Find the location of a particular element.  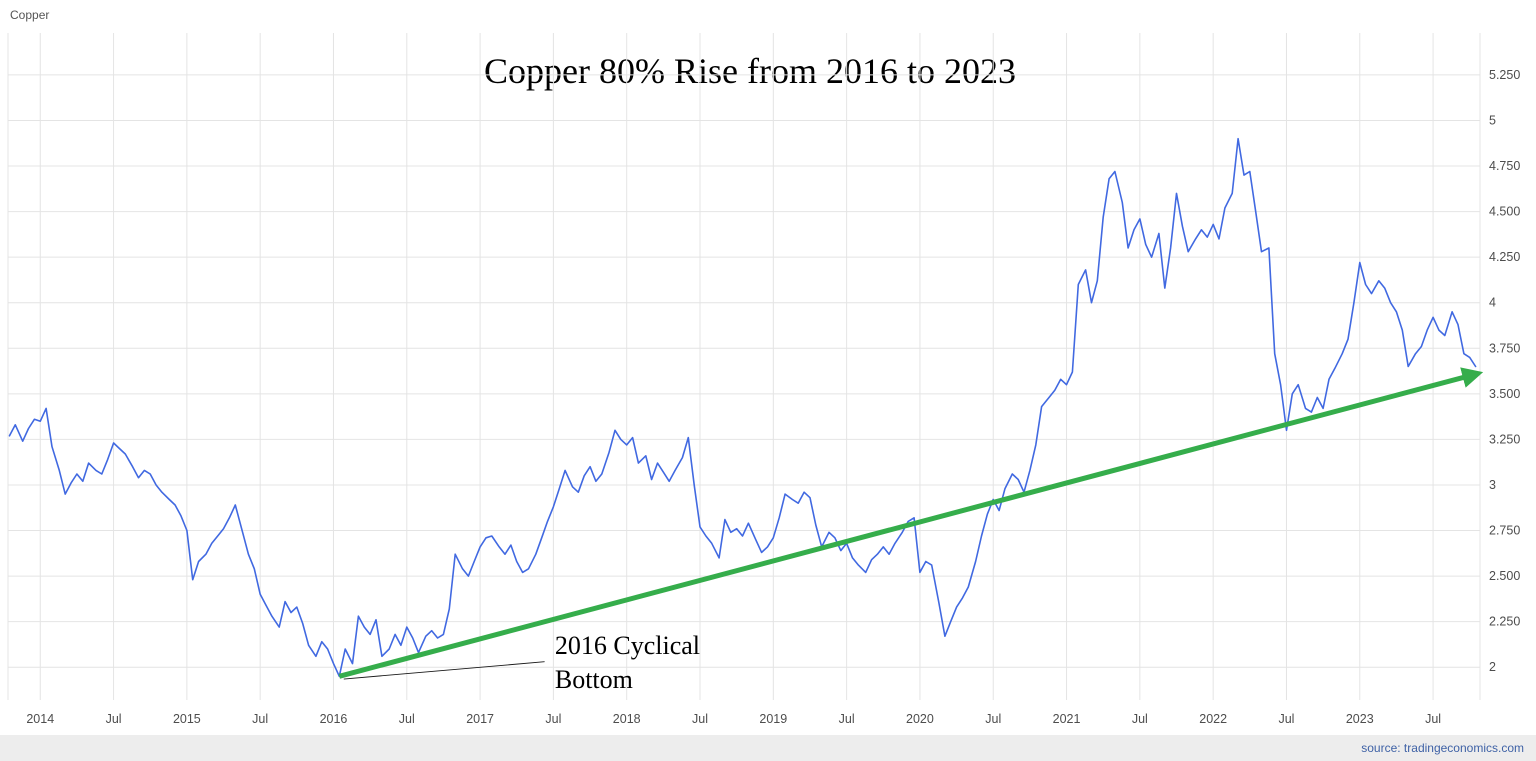

x-axis-label: 2019 is located at coordinates (773, 719).